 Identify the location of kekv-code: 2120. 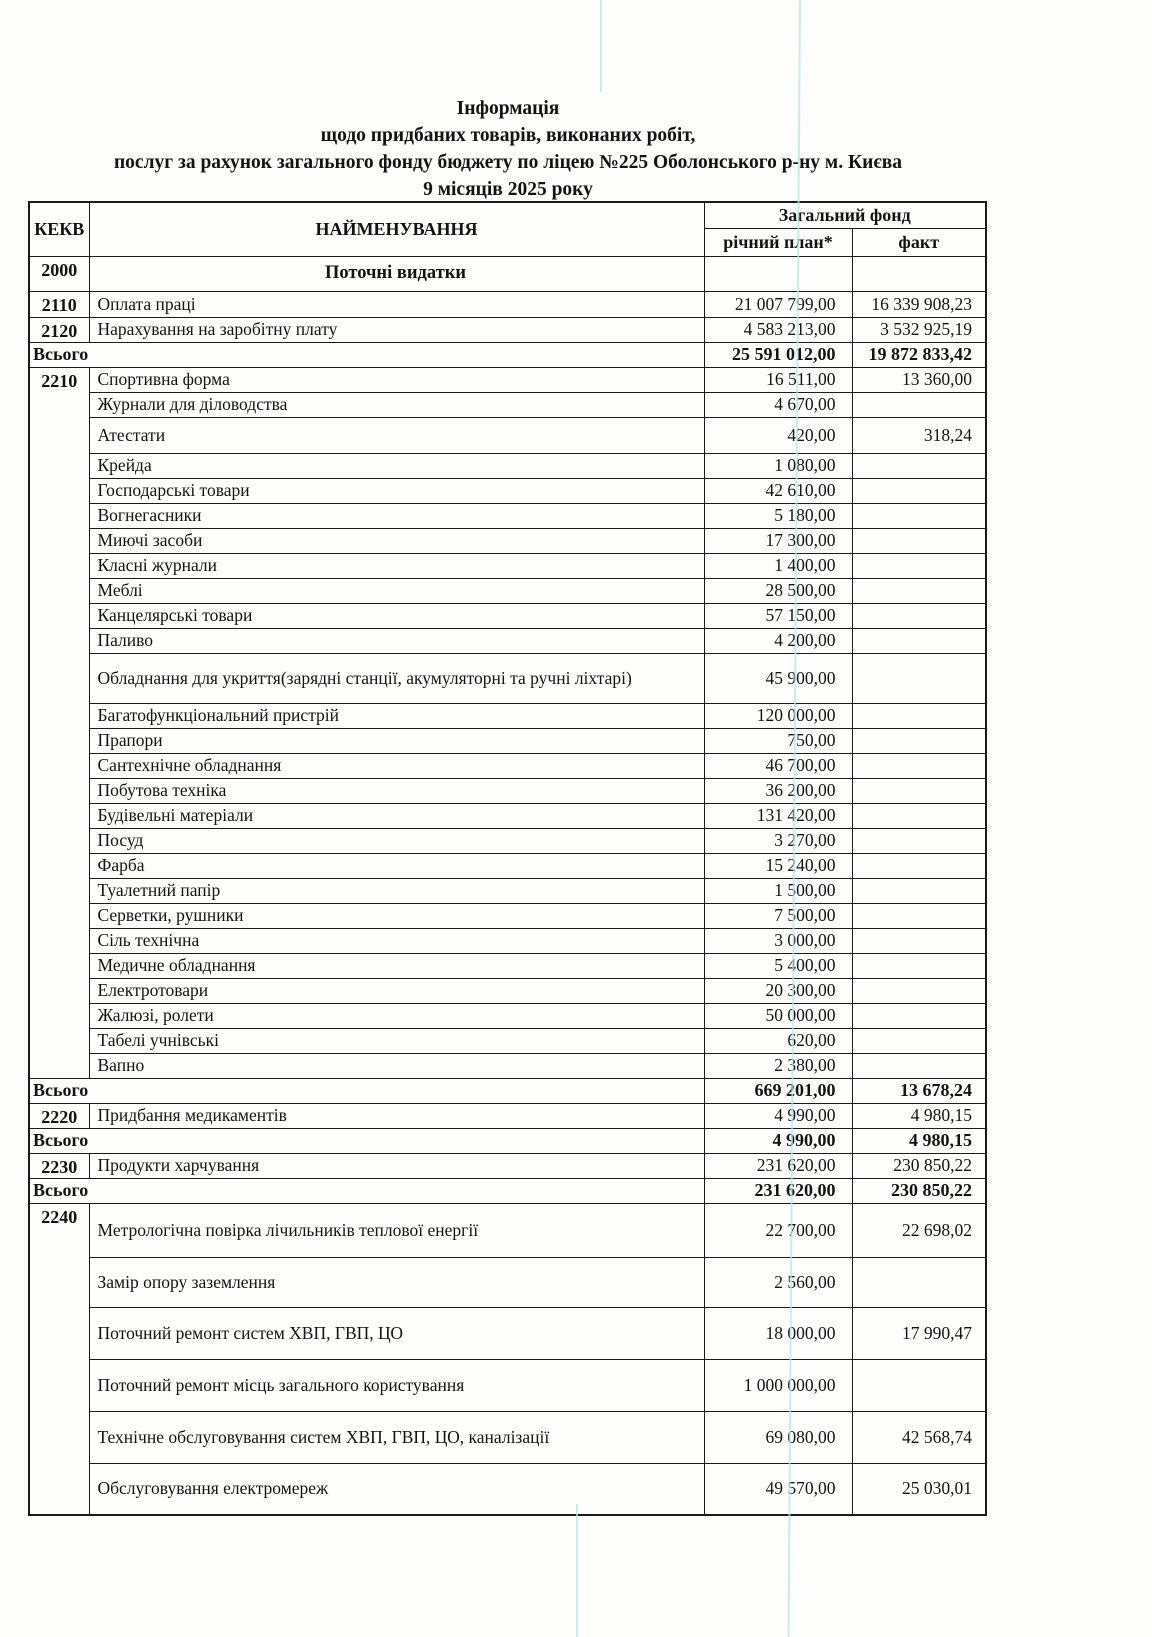
(59, 329).